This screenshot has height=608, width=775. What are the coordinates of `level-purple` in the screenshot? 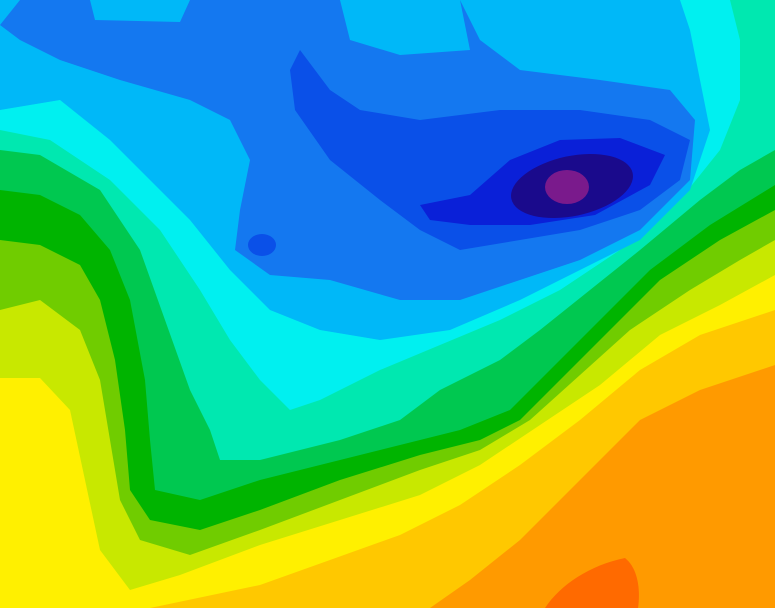 It's located at (567, 187).